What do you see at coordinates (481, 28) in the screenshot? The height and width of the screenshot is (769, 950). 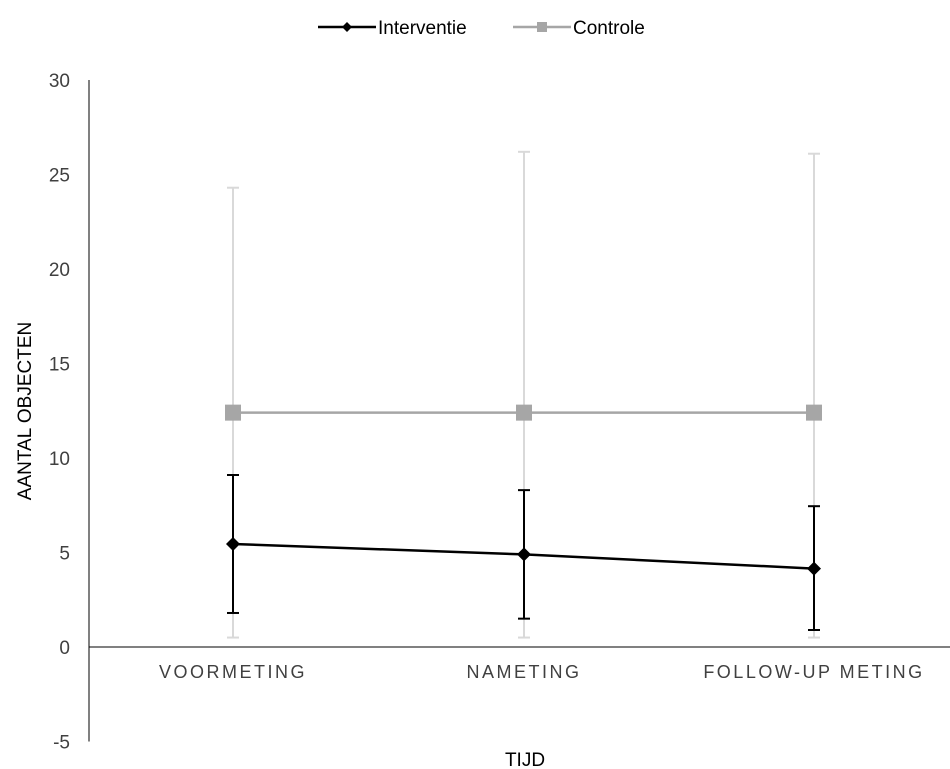 I see `legend: Interventie Controle` at bounding box center [481, 28].